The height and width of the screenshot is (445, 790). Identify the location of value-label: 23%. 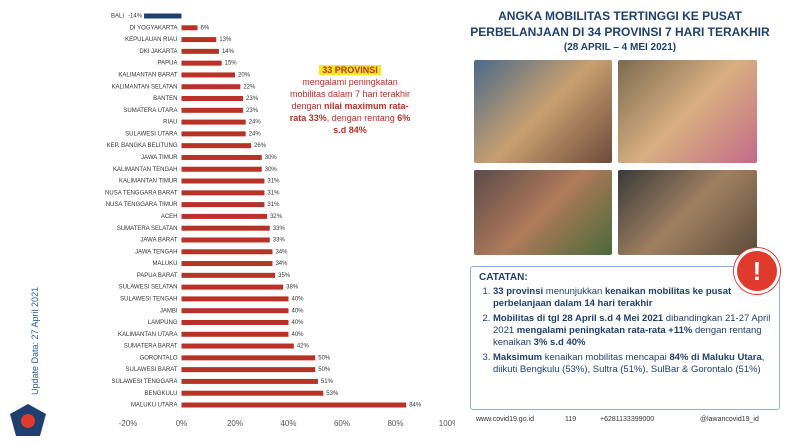
(252, 99).